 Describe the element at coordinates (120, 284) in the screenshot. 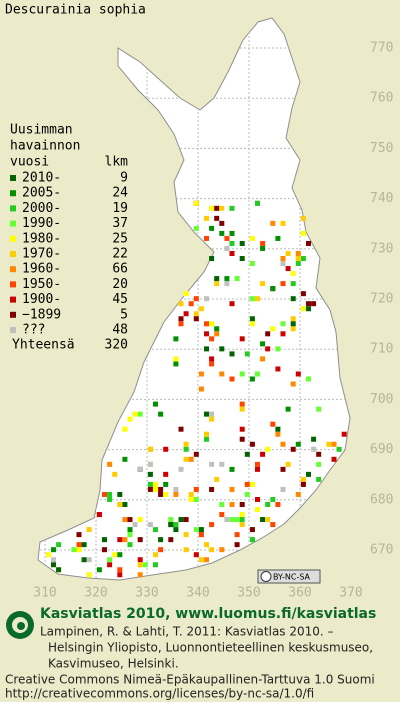

I see `legend-count: 20` at that location.